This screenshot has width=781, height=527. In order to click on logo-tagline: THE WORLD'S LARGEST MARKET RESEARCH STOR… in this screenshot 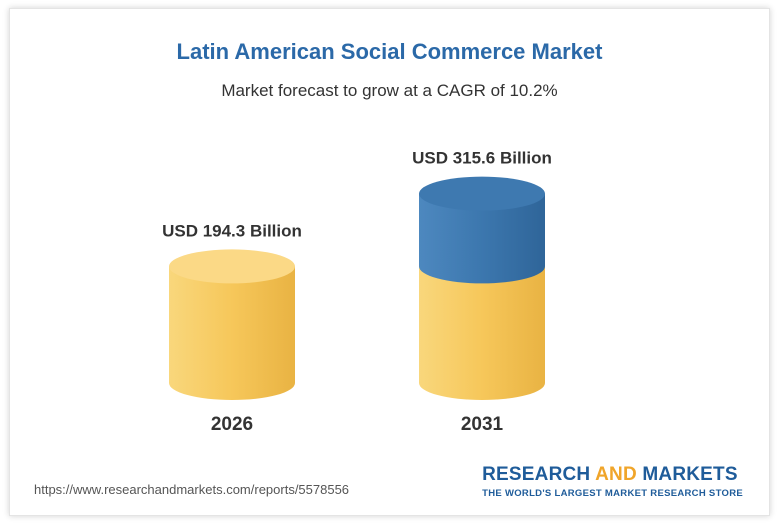, I will do `click(612, 493)`.